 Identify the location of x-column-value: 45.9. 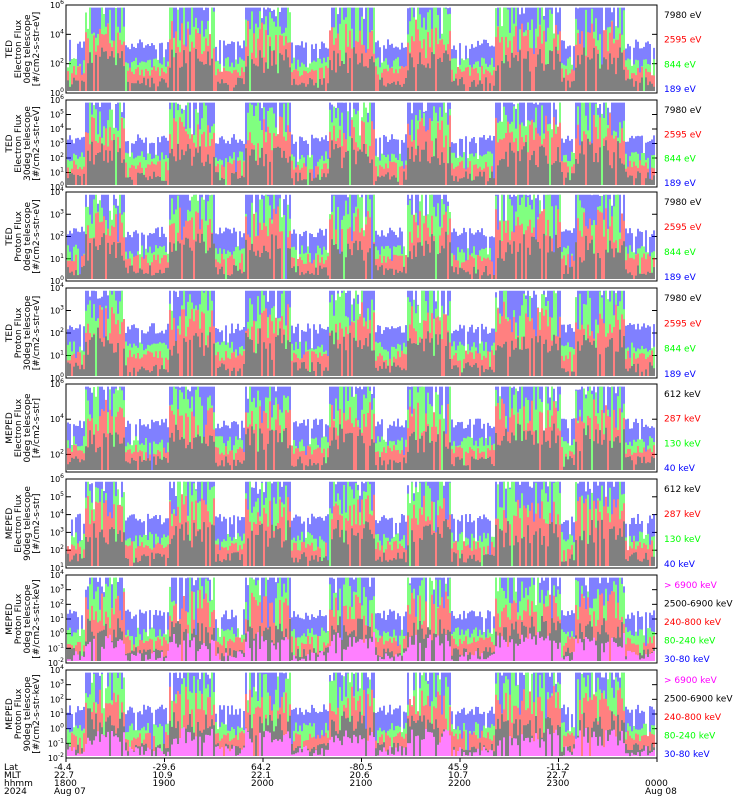
(458, 768).